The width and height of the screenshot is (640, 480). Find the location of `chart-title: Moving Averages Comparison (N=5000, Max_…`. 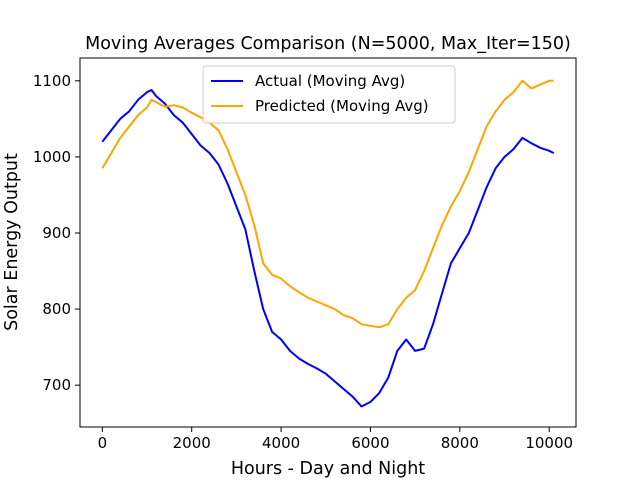

chart-title: Moving Averages Comparison (N=5000, Max_… is located at coordinates (328, 44).